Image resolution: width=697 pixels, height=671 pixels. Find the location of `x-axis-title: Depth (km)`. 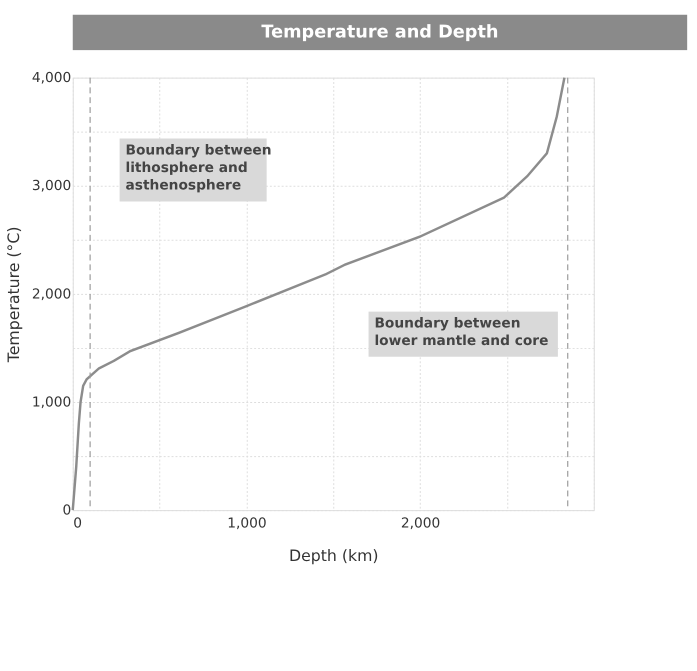

x-axis-title: Depth (km) is located at coordinates (333, 555).